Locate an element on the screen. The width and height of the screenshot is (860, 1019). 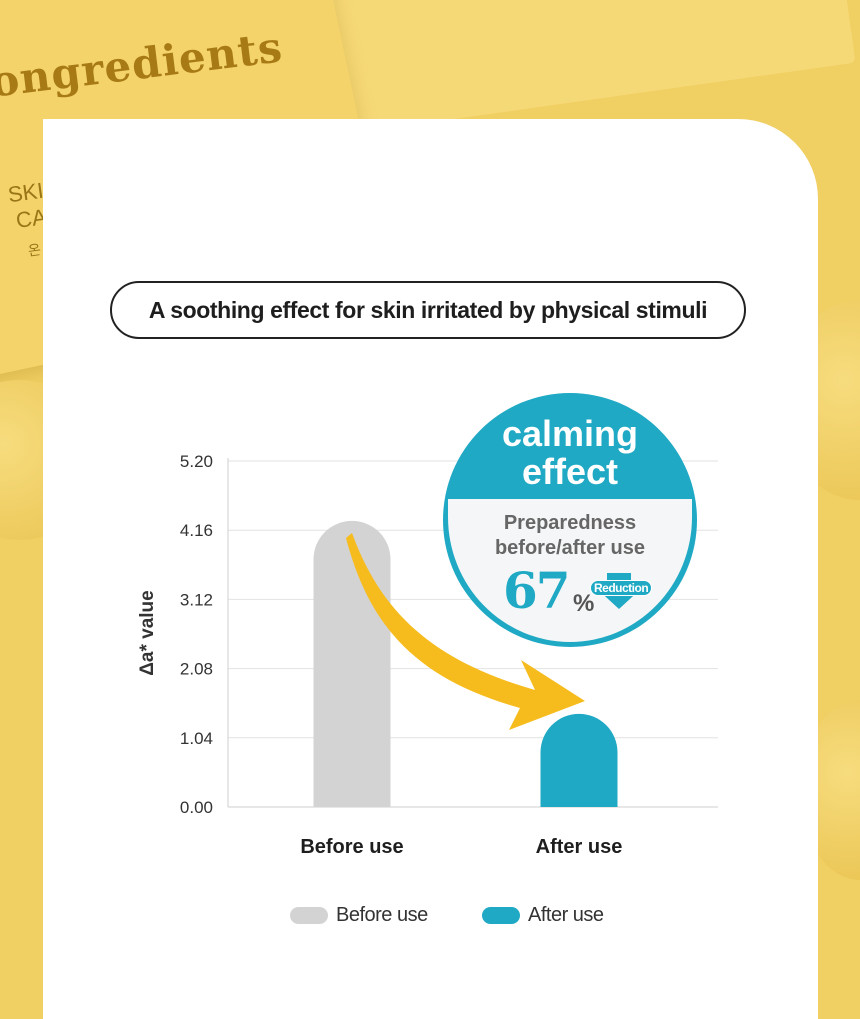
badge-title: calming effect is located at coordinates (570, 446).